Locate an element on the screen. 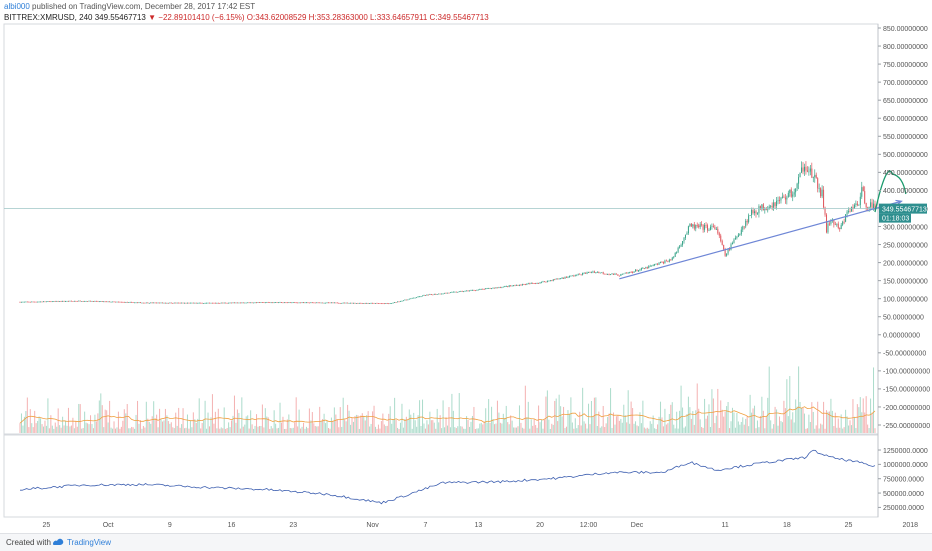 The width and height of the screenshot is (932, 551). symbol-label: BITTREX:XMRUSD, 240 is located at coordinates (48, 17).